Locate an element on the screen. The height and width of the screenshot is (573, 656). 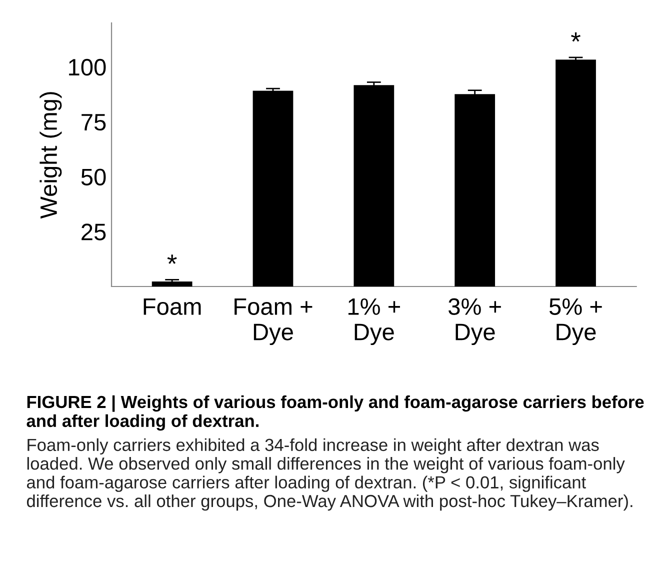
x-tick-label: 3% + Dye is located at coordinates (474, 322).